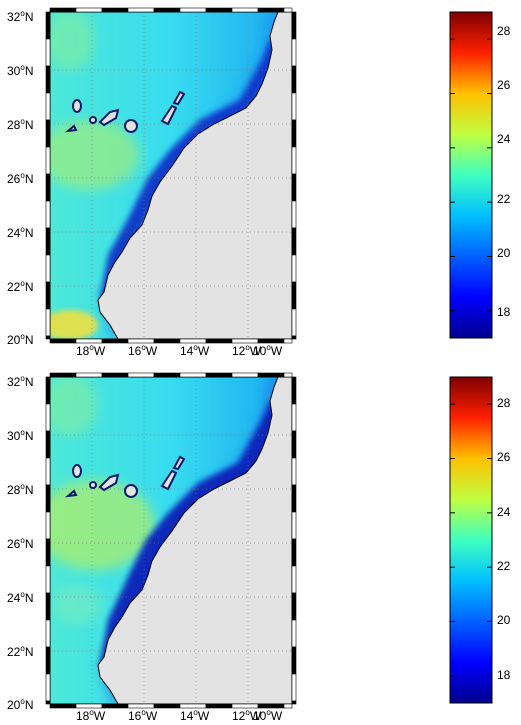 The width and height of the screenshot is (521, 725). What do you see at coordinates (504, 139) in the screenshot?
I see `colorbar-label: 24` at bounding box center [504, 139].